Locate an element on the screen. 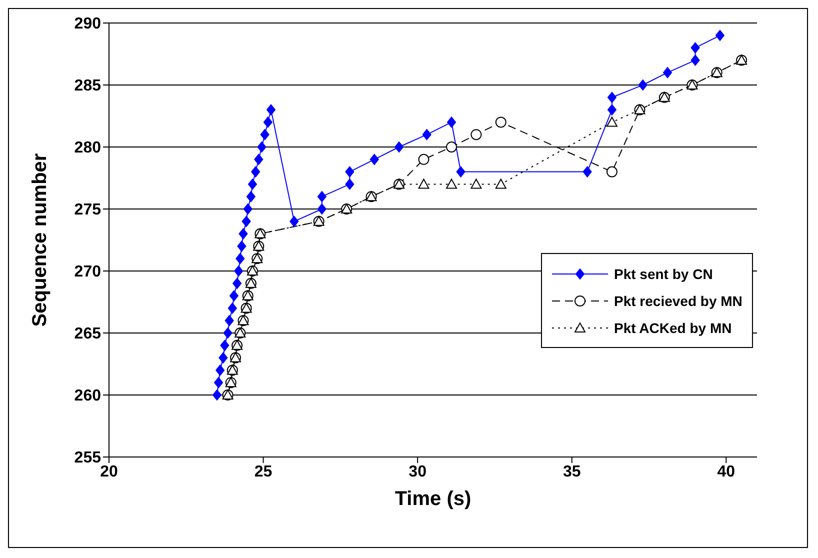 This screenshot has height=558, width=818. x-tick-label: 20 is located at coordinates (109, 471).